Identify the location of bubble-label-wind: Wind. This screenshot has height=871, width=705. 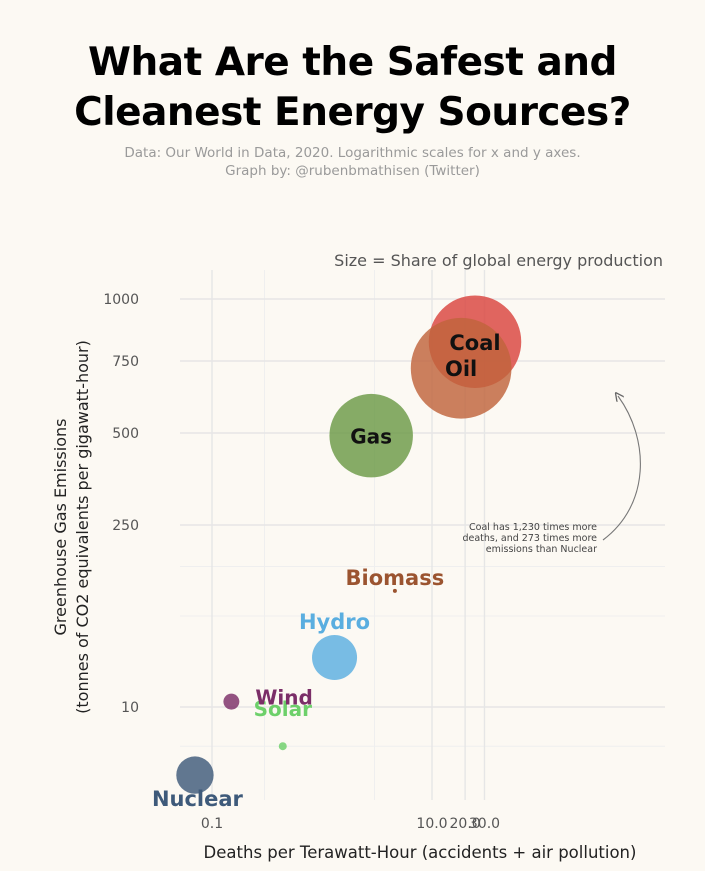
(283, 698).